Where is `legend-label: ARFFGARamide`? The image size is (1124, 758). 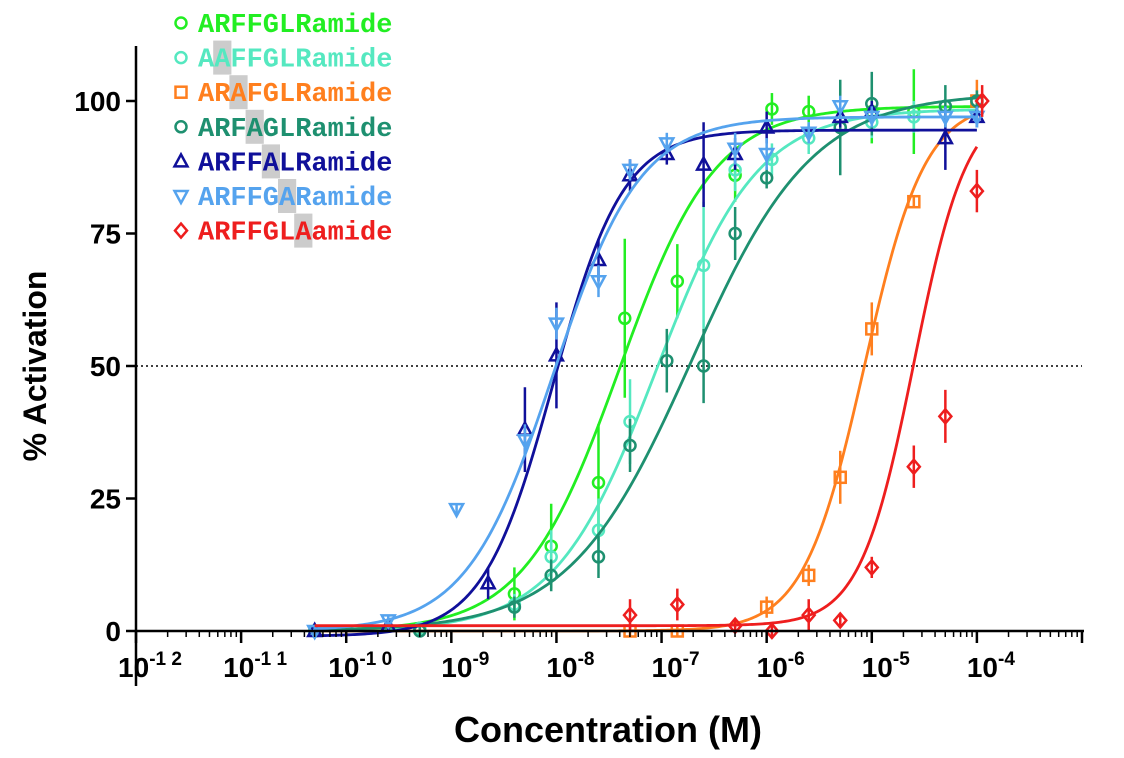
legend-label: ARFFGARamide is located at coordinates (295, 199).